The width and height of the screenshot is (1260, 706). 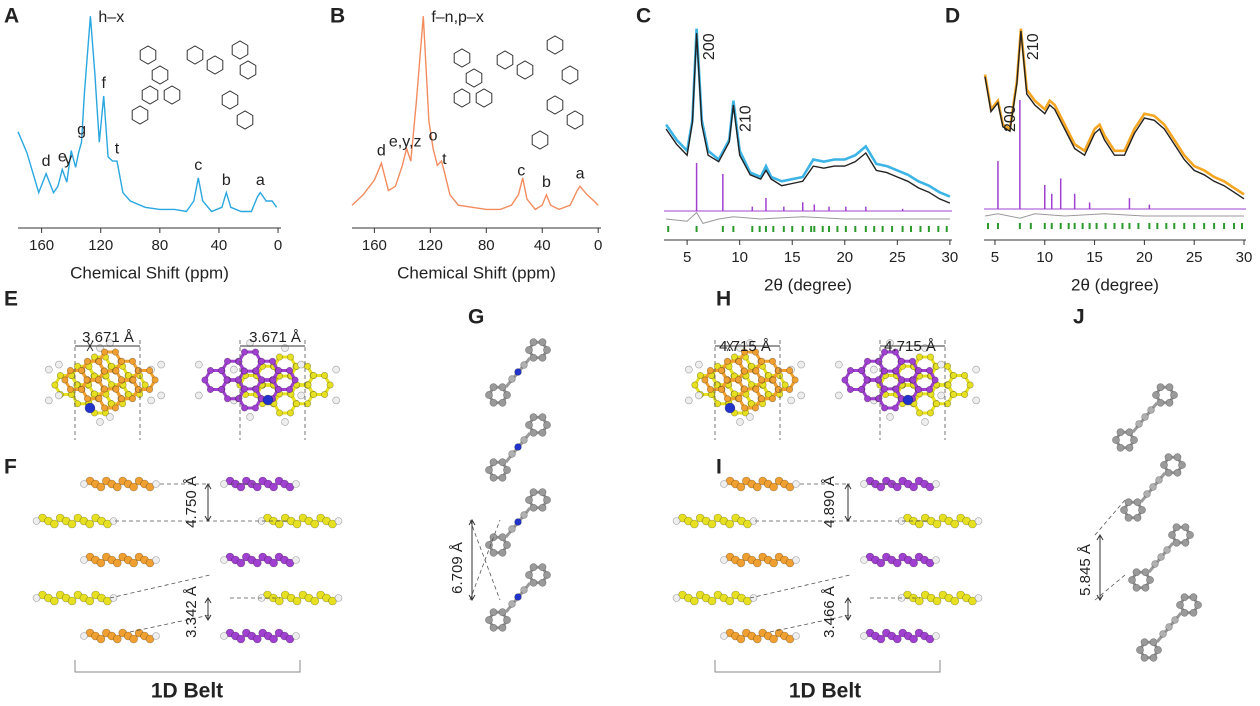 What do you see at coordinates (950, 257) in the screenshot?
I see `x-tick-label: 30` at bounding box center [950, 257].